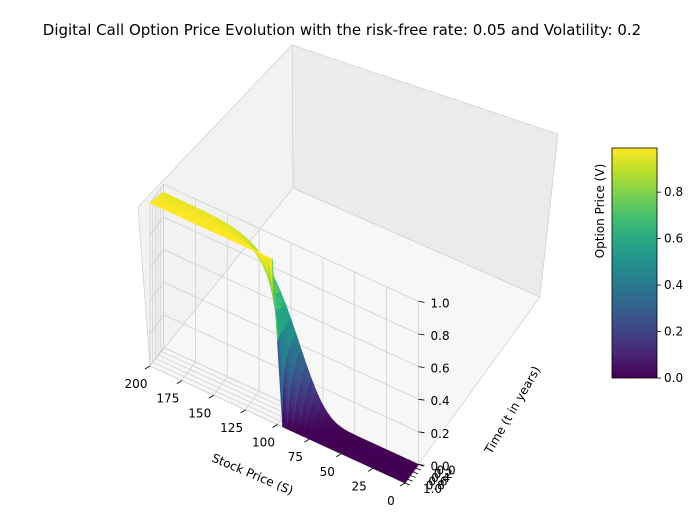 This screenshot has width=698, height=525. What do you see at coordinates (440, 434) in the screenshot?
I see `z-tick-label: 0.2` at bounding box center [440, 434].